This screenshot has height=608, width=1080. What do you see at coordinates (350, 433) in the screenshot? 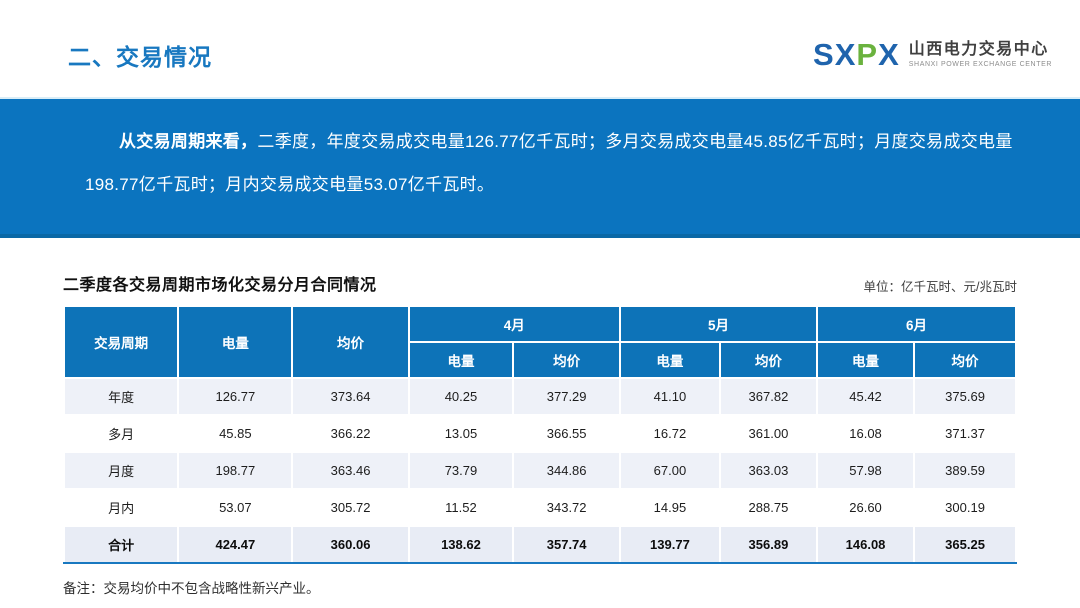
I see `value-cell: 366.22` at bounding box center [350, 433].